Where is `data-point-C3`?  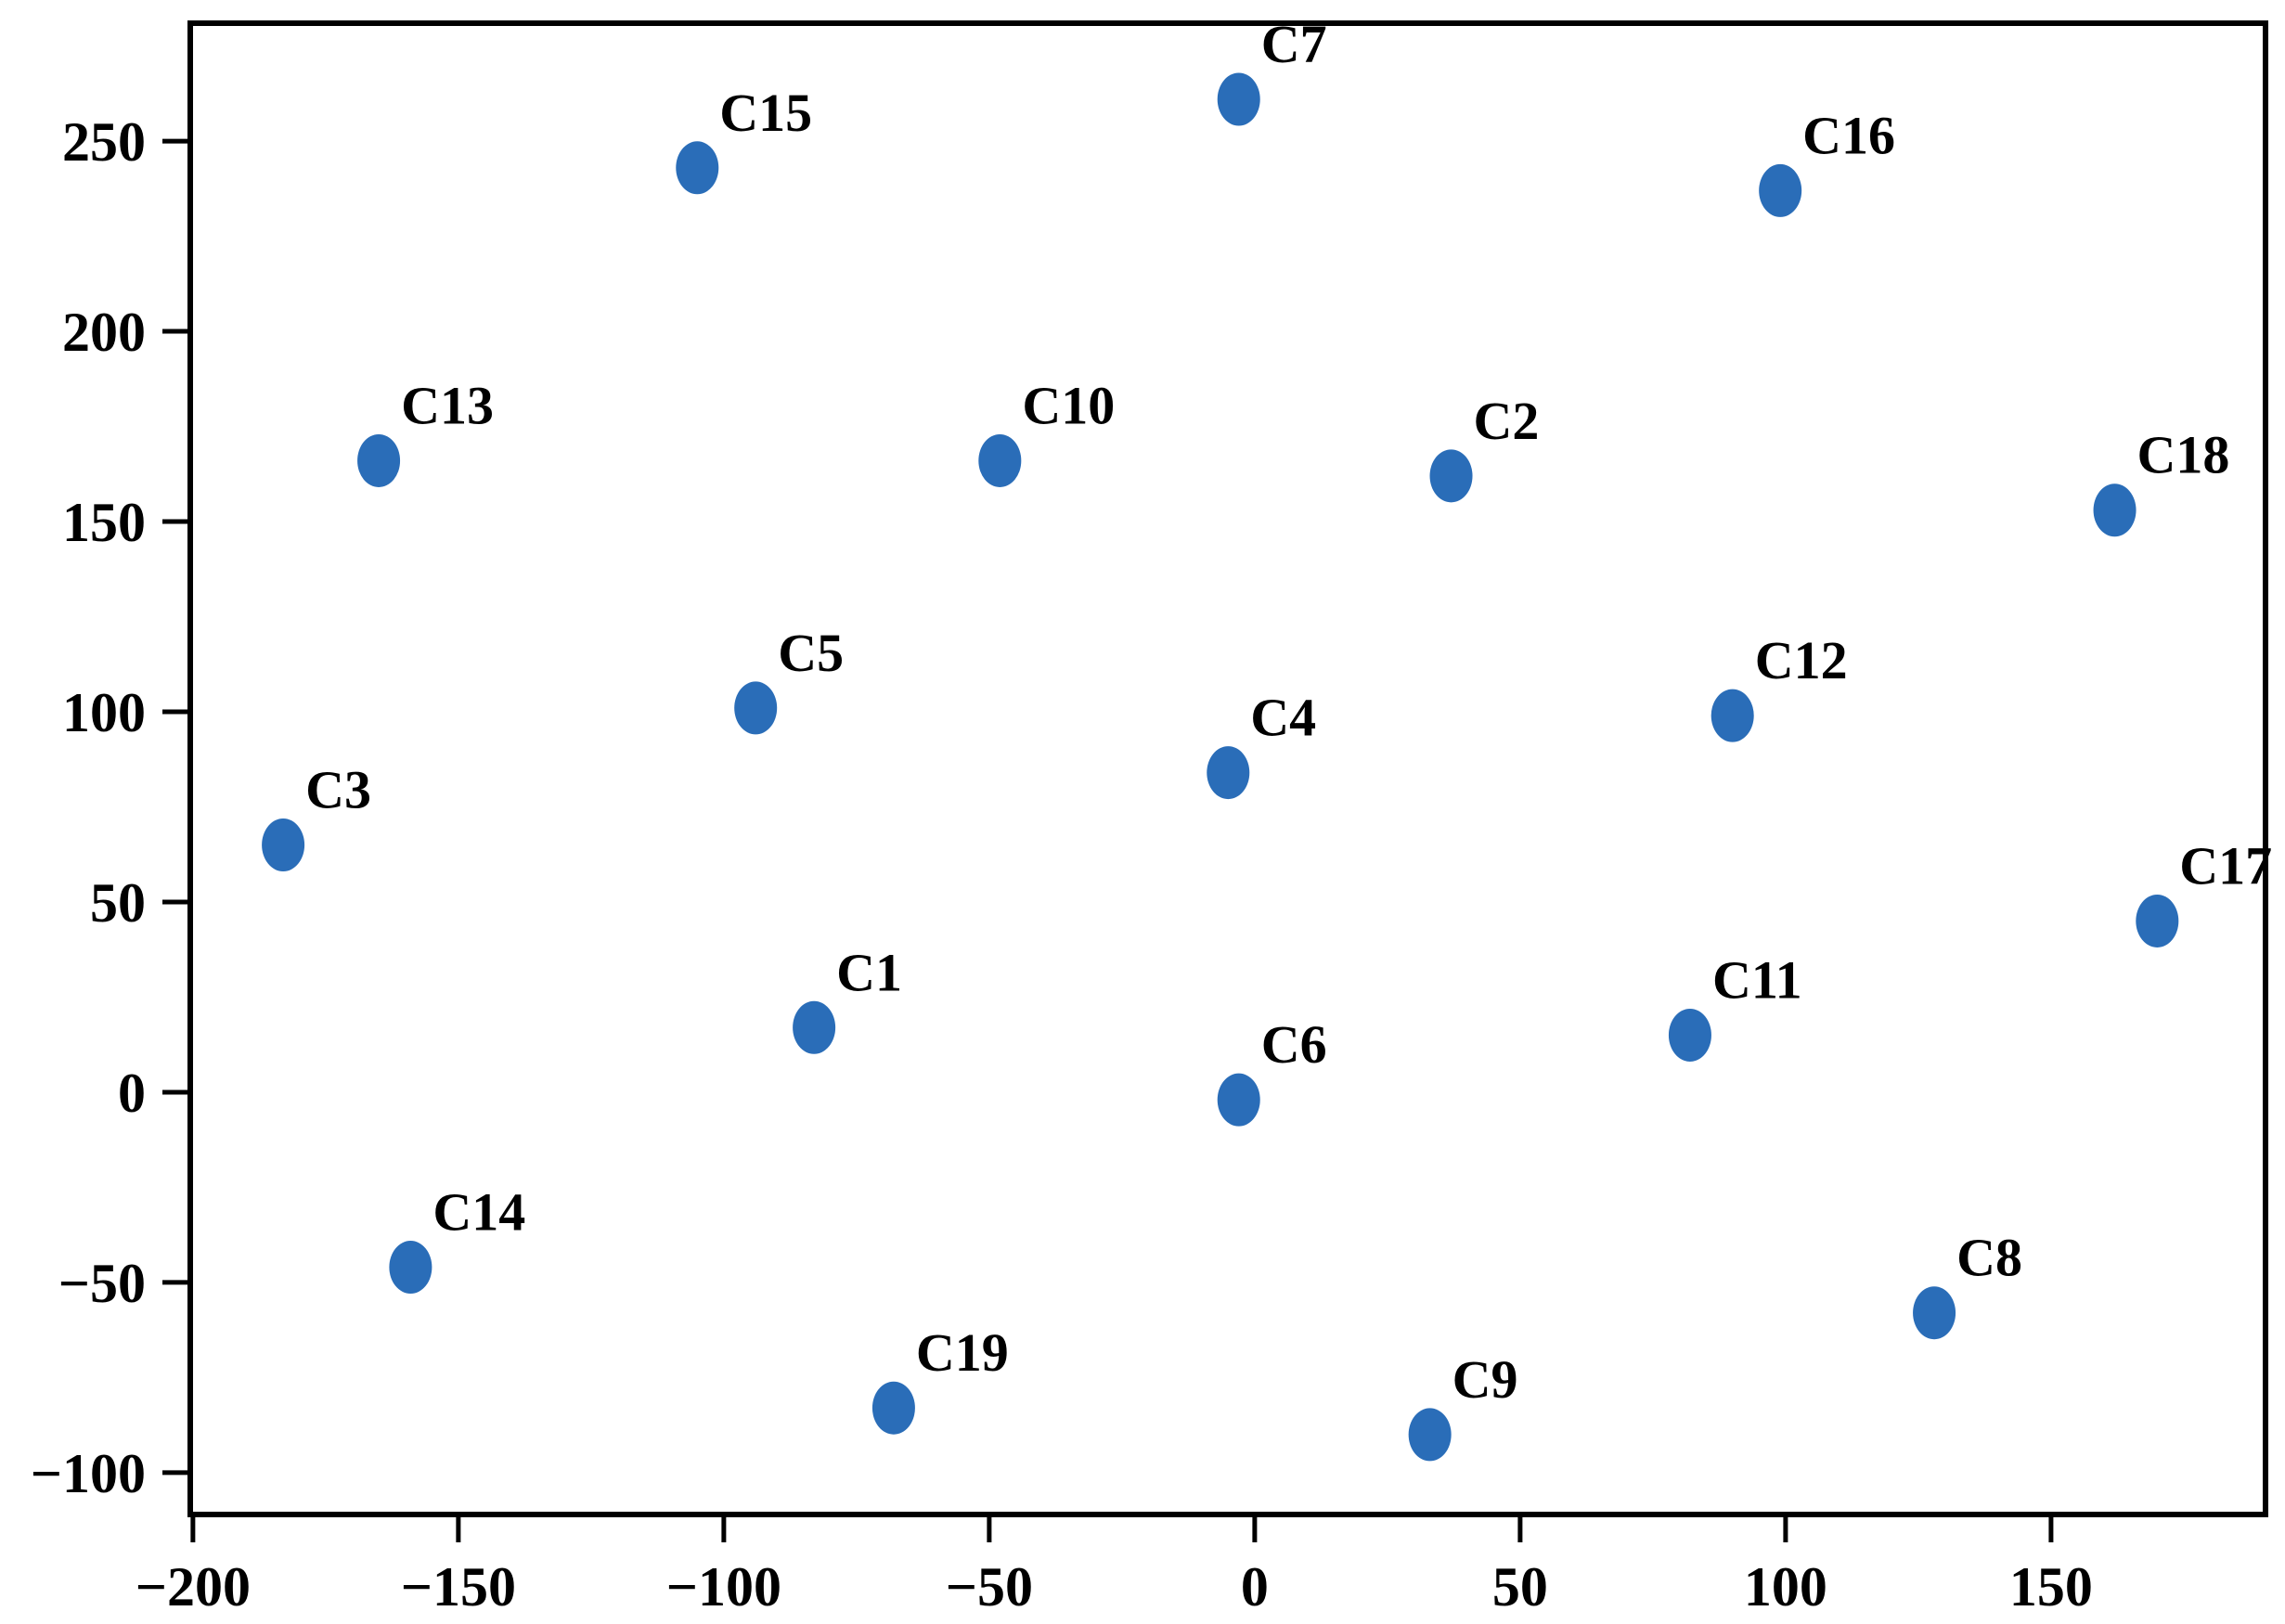 data-point-C3 is located at coordinates (283, 845).